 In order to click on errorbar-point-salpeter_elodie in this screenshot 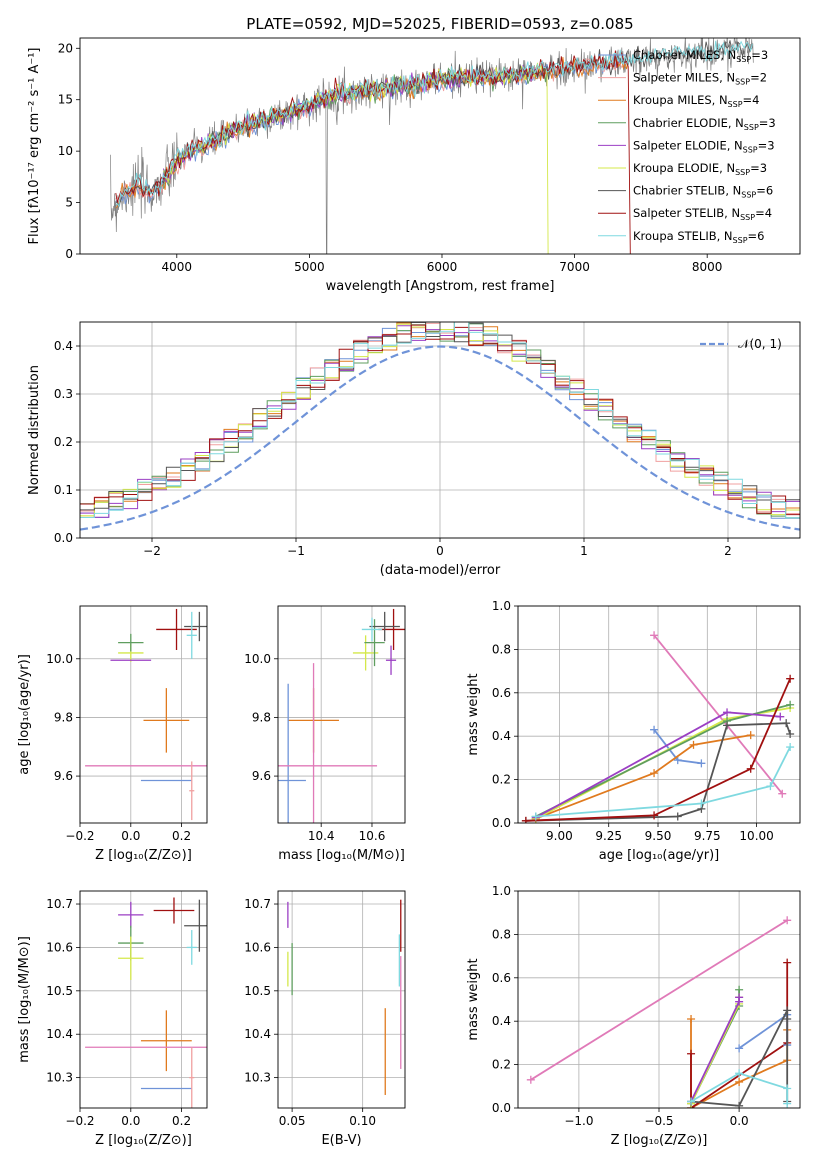, I will do `click(391, 660)`.